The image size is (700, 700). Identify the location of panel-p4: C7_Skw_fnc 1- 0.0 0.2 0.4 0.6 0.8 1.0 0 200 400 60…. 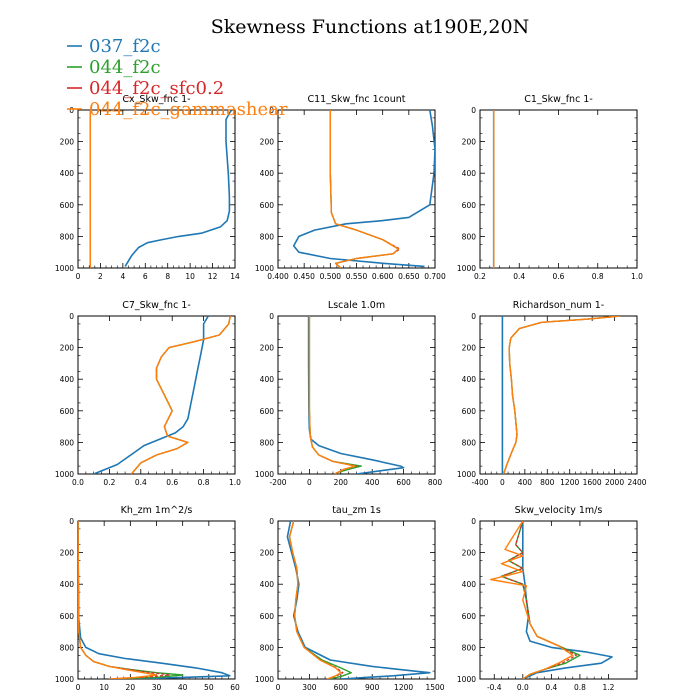
(148, 393).